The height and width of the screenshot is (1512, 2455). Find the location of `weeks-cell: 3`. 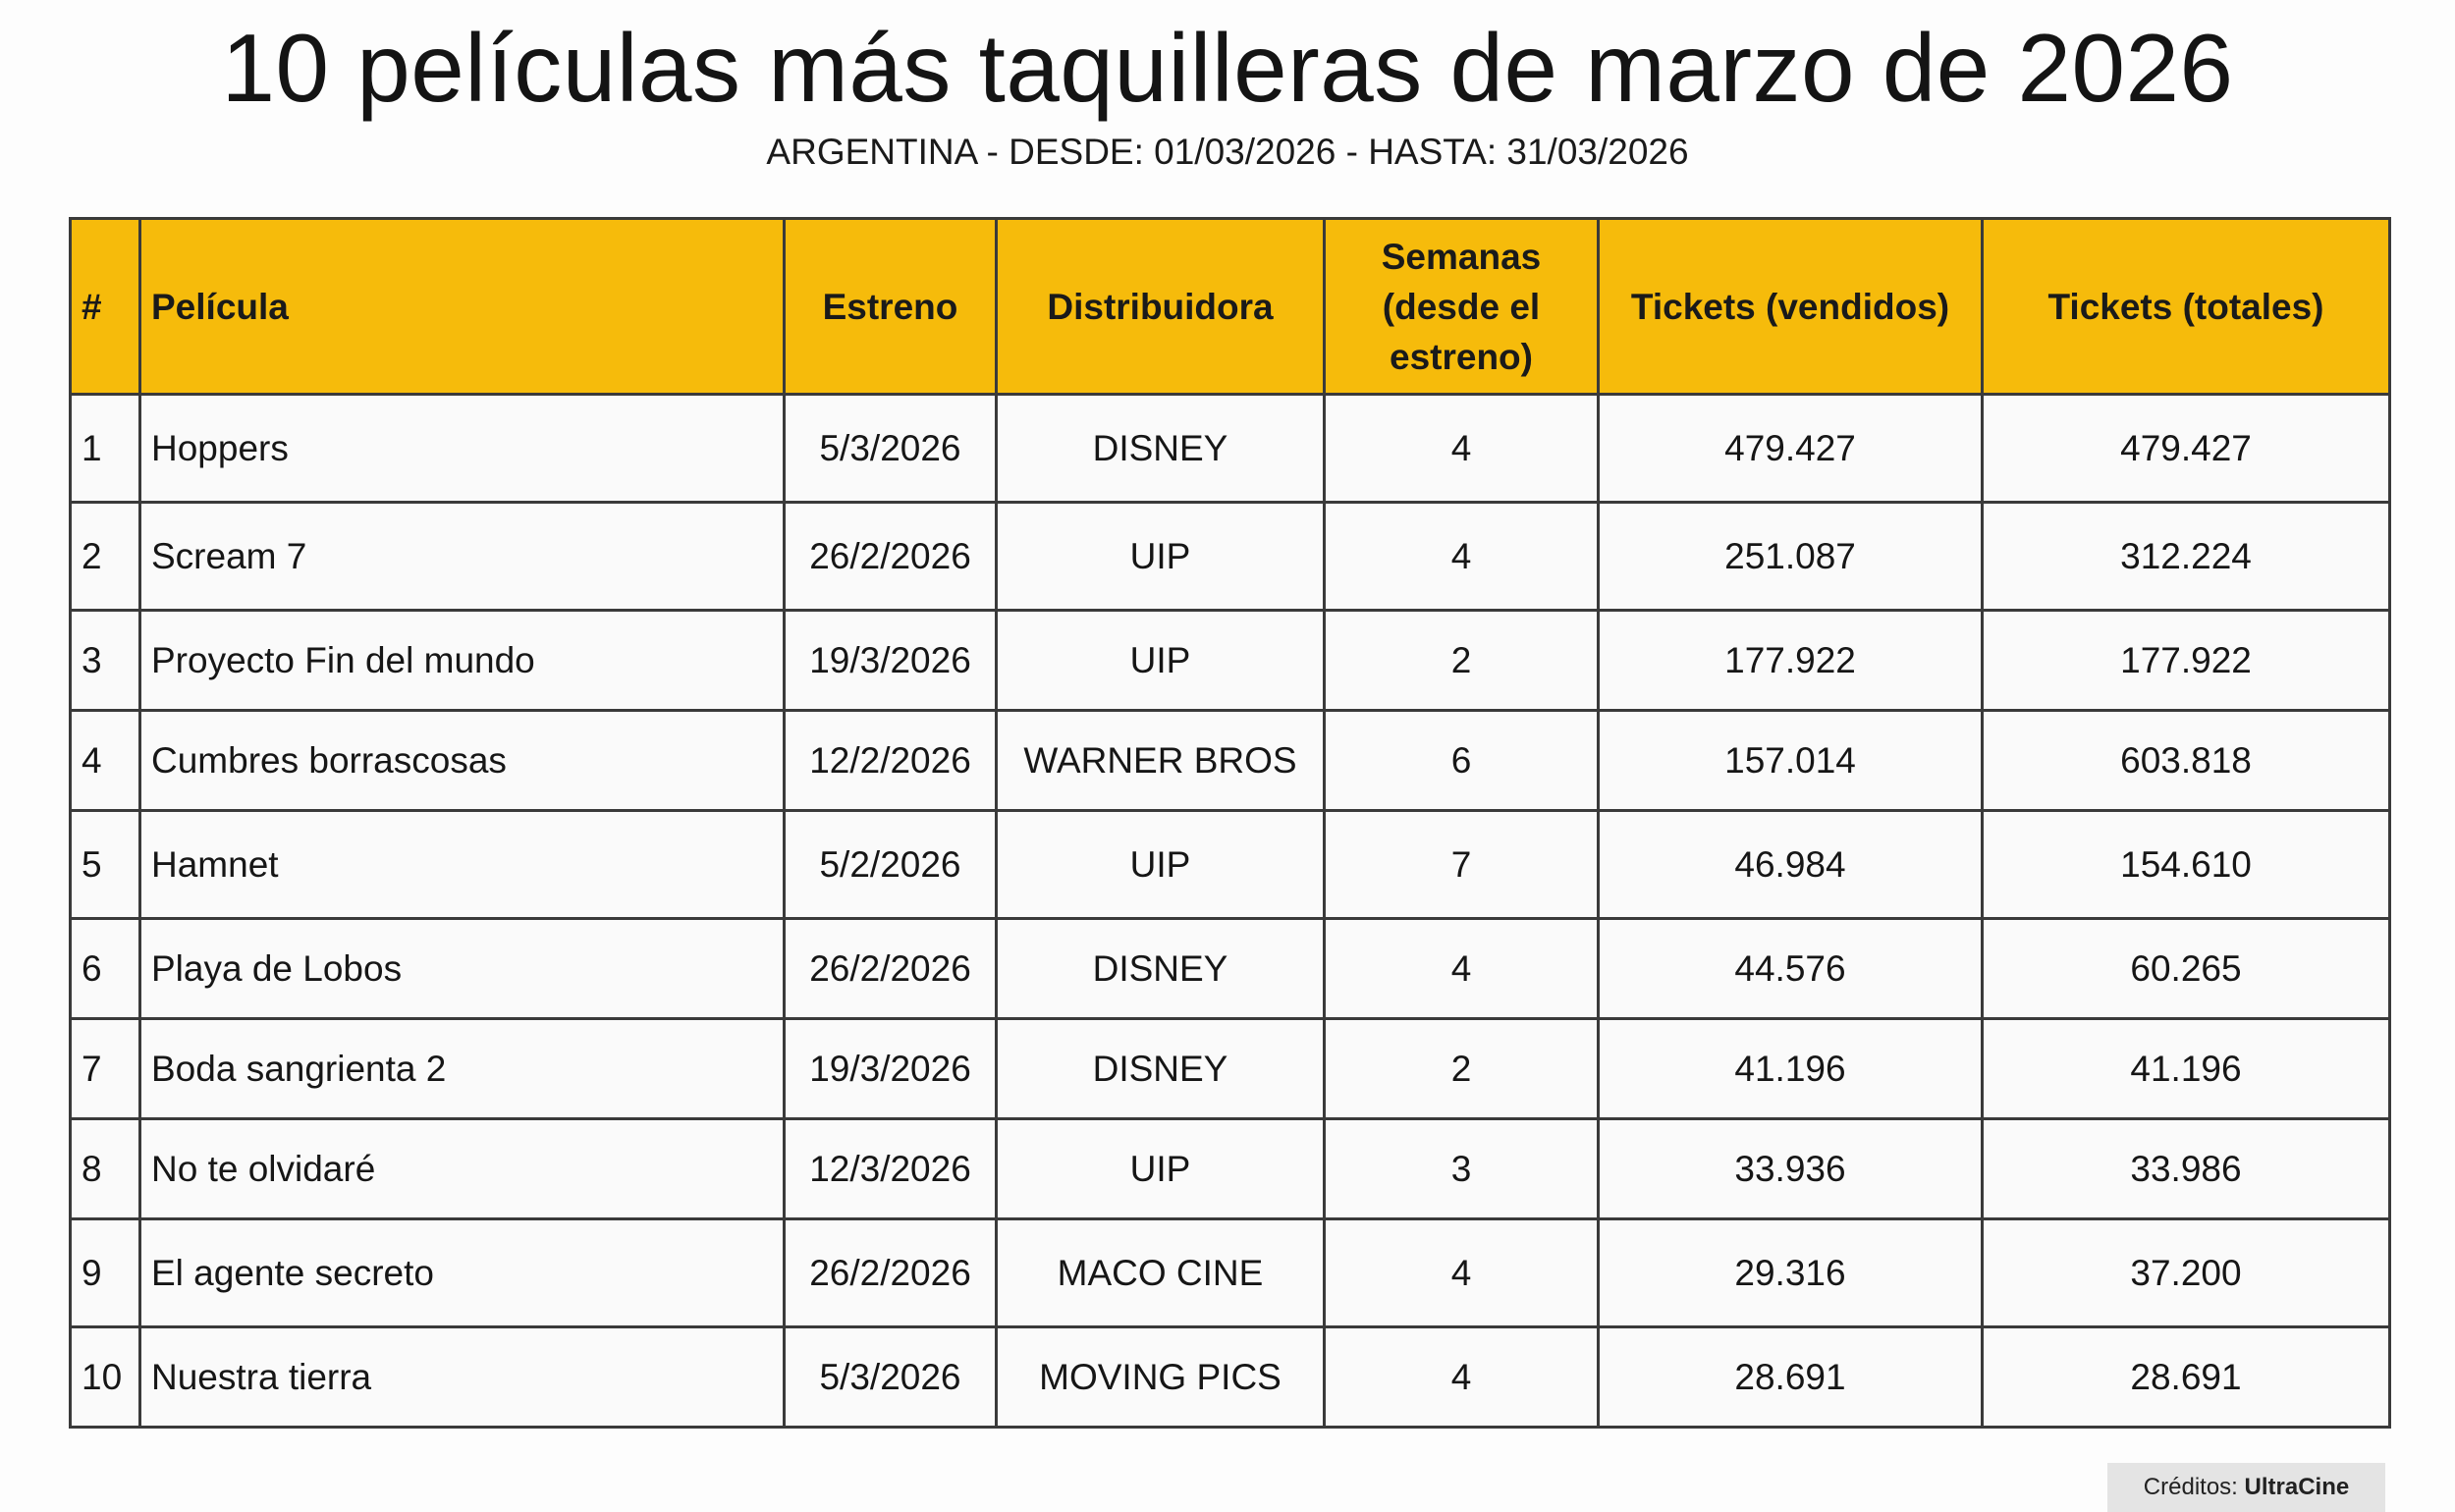

weeks-cell: 3 is located at coordinates (1461, 1168).